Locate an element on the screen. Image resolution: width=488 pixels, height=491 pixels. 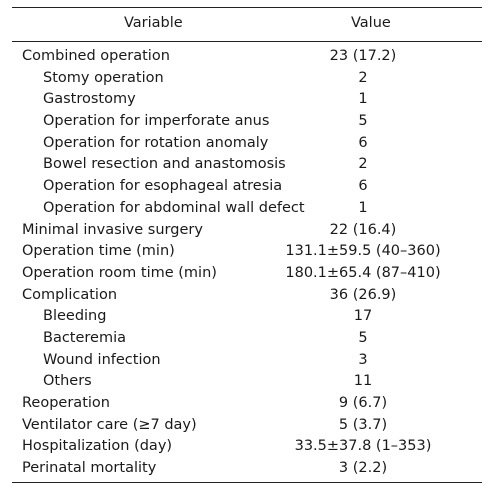
variable-cell: Operation room time (min) is located at coordinates (119, 272).